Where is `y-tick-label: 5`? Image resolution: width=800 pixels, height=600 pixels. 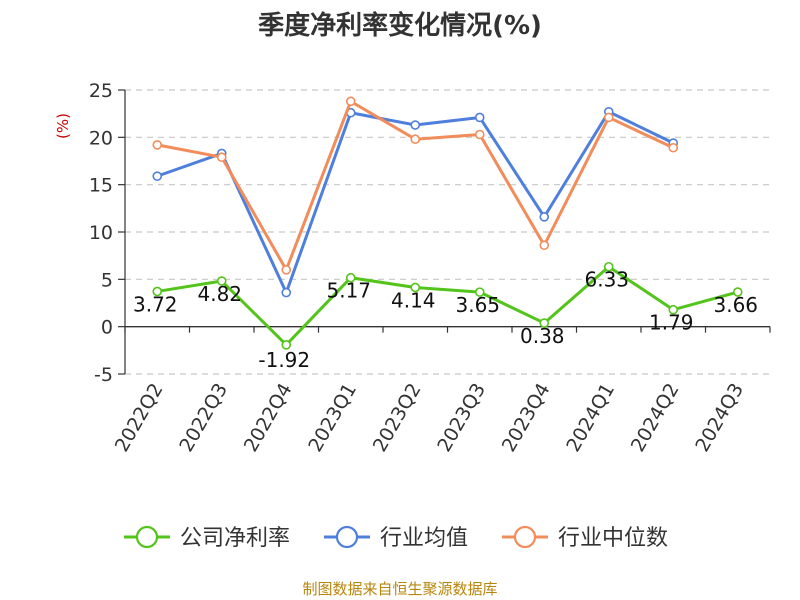 y-tick-label: 5 is located at coordinates (107, 280).